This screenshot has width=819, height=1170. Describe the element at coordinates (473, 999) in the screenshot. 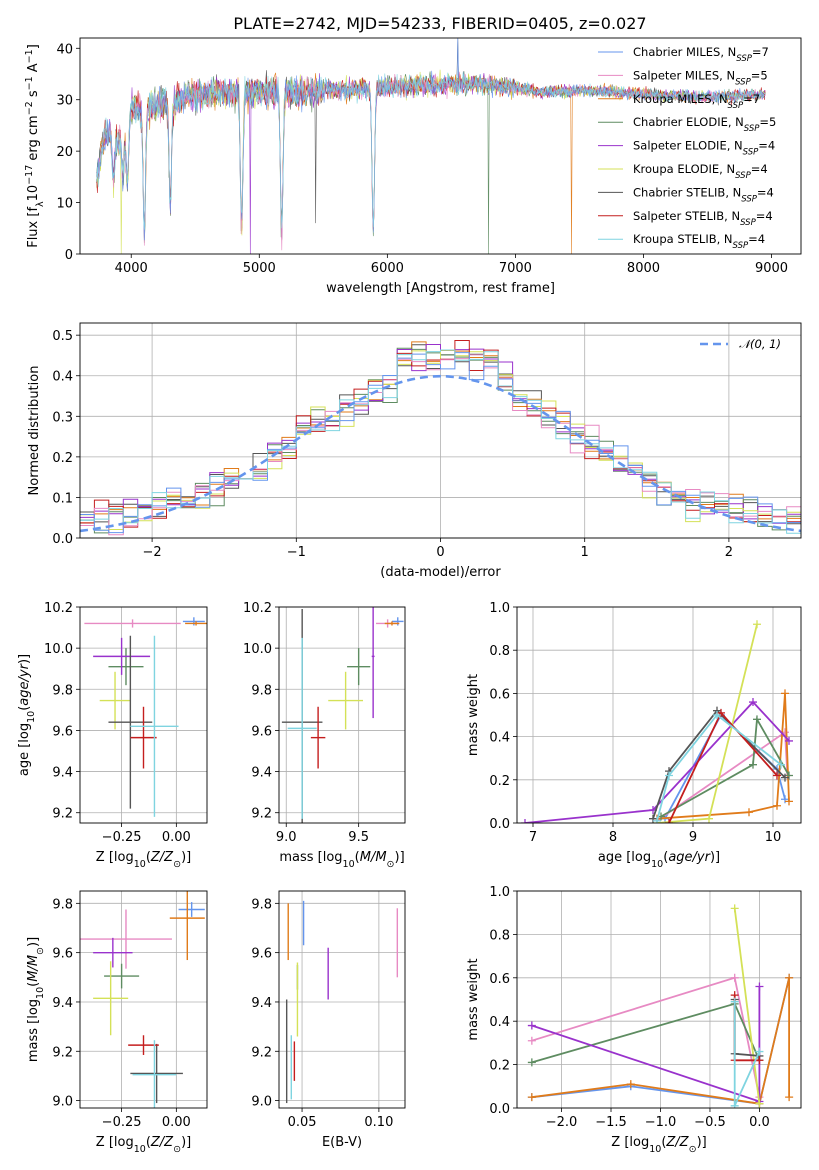

I see `weight_vs_Z-ylabel: mass weight` at that location.